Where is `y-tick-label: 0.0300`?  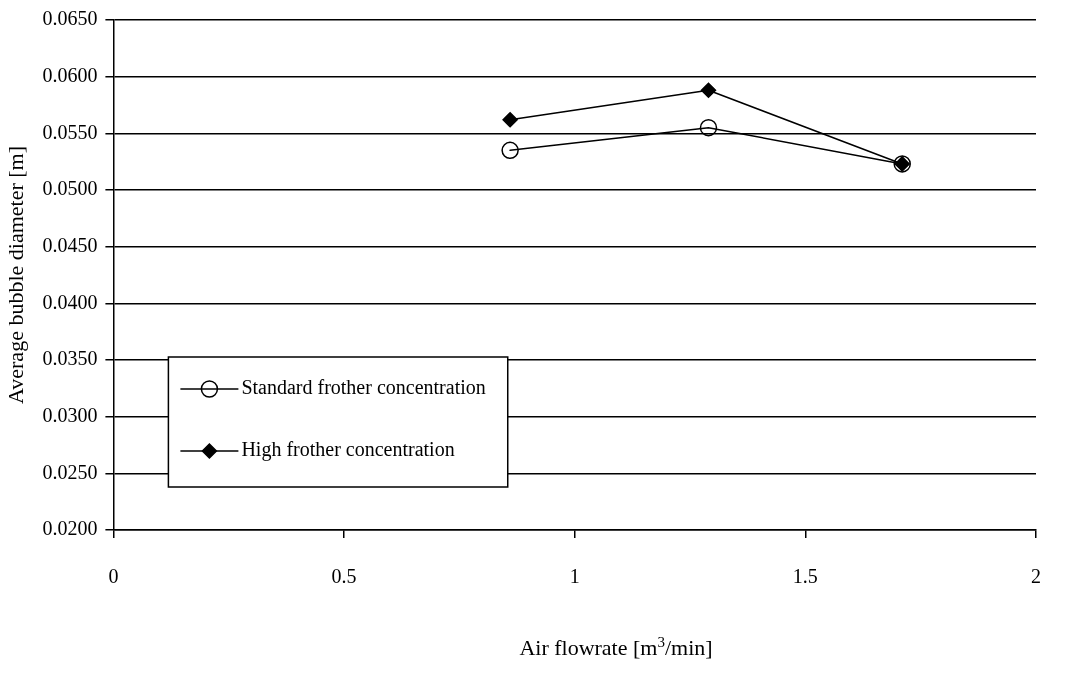 y-tick-label: 0.0300 is located at coordinates (70, 414).